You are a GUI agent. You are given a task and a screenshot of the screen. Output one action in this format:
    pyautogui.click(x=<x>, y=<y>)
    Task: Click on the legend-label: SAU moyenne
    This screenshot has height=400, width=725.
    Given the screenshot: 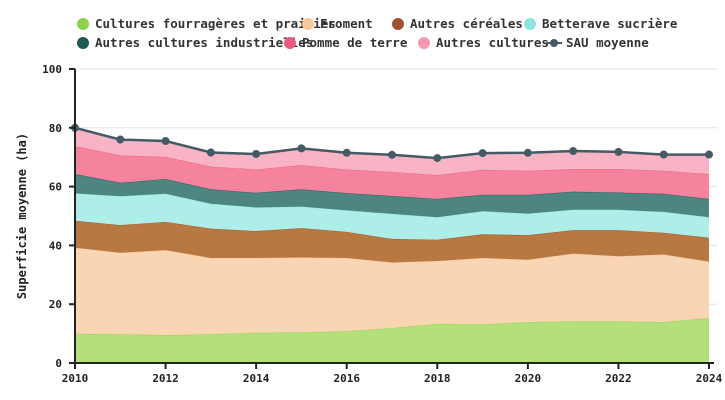 What is the action you would take?
    pyautogui.click(x=607, y=42)
    